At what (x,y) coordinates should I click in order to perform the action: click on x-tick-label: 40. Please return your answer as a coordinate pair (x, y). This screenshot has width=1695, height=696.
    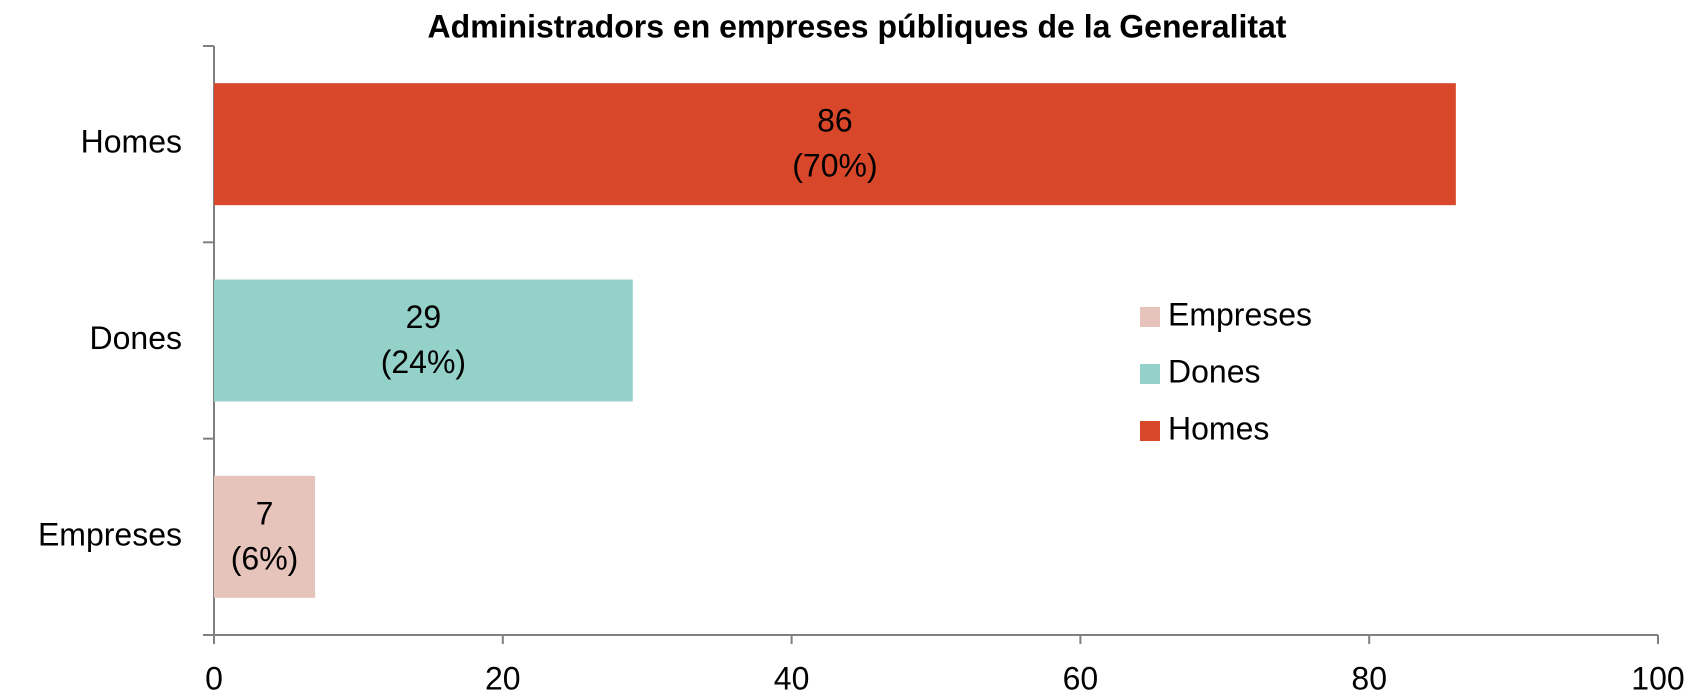
    Looking at the image, I should click on (792, 678).